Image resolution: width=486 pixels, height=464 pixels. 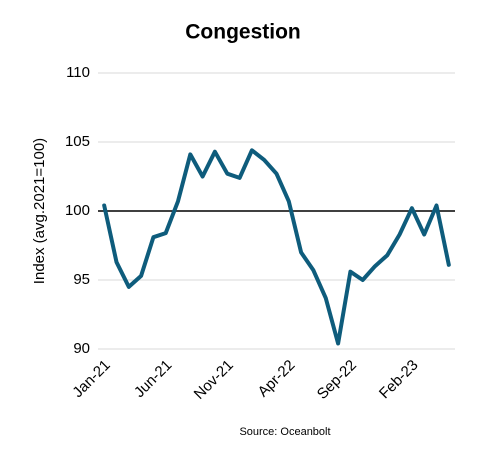 I want to click on y-tick-label: 90, so click(x=81, y=348).